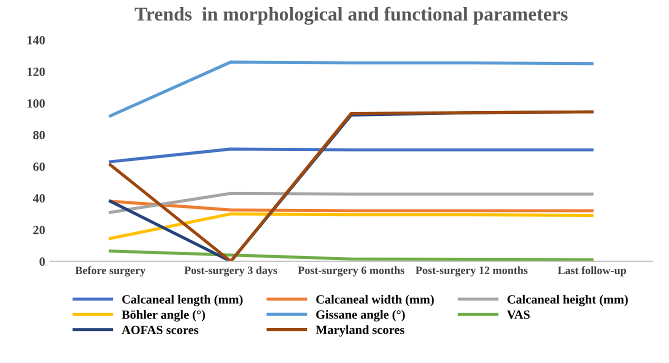 The height and width of the screenshot is (363, 669). What do you see at coordinates (160, 330) in the screenshot?
I see `legend-label: AOFAS scores` at bounding box center [160, 330].